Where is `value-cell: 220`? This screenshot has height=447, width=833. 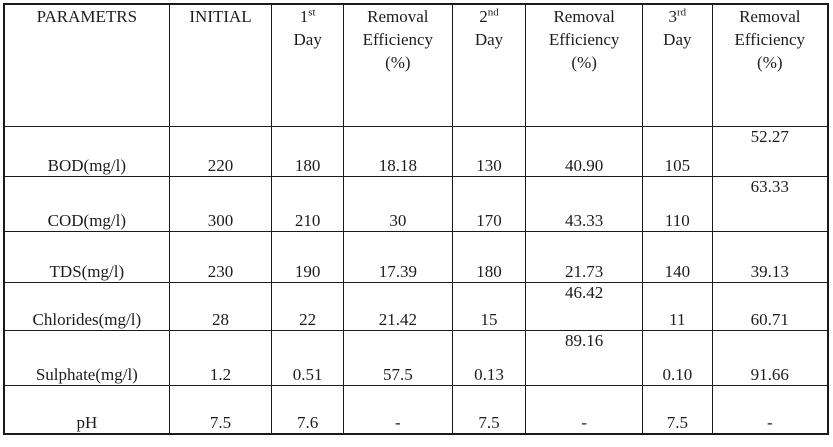 value-cell: 220 is located at coordinates (220, 151).